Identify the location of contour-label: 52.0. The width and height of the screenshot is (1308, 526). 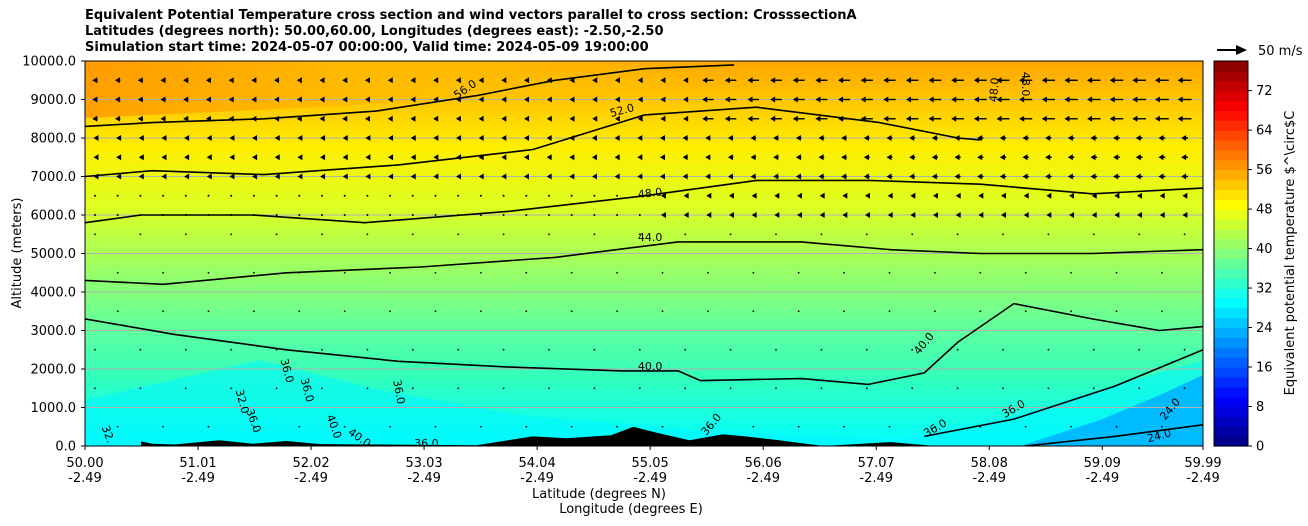
(622, 110).